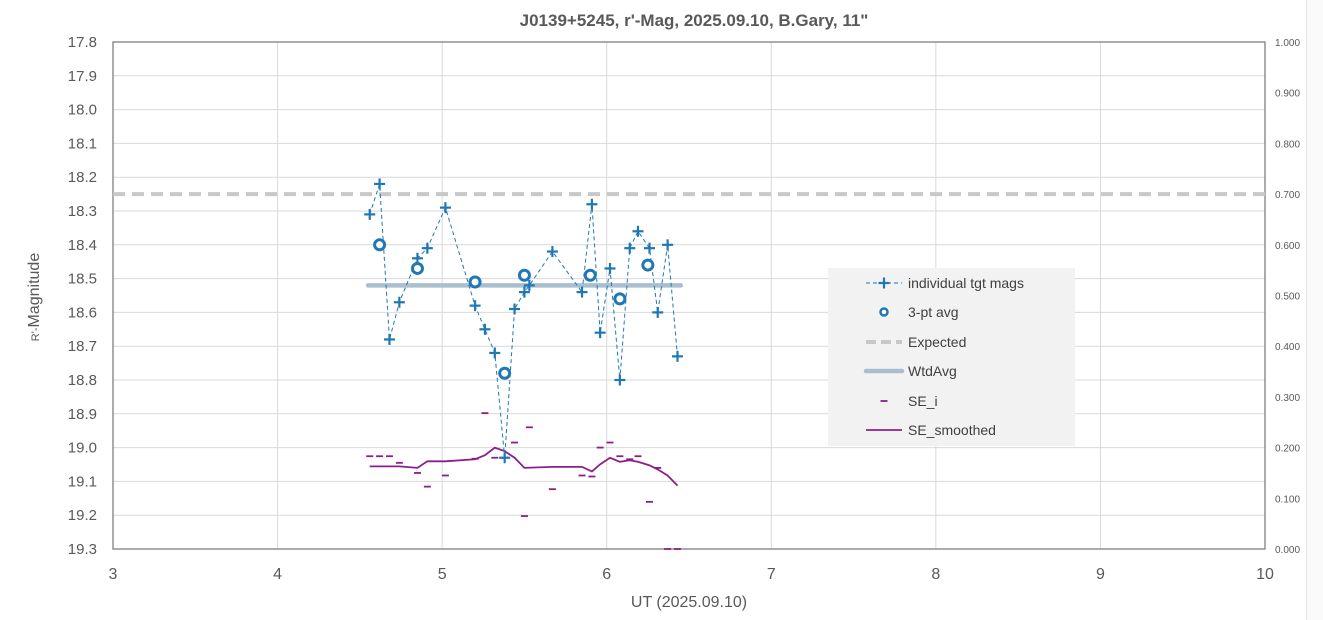 Image resolution: width=1323 pixels, height=620 pixels. Describe the element at coordinates (933, 312) in the screenshot. I see `legend-label: 3-pt avg` at that location.